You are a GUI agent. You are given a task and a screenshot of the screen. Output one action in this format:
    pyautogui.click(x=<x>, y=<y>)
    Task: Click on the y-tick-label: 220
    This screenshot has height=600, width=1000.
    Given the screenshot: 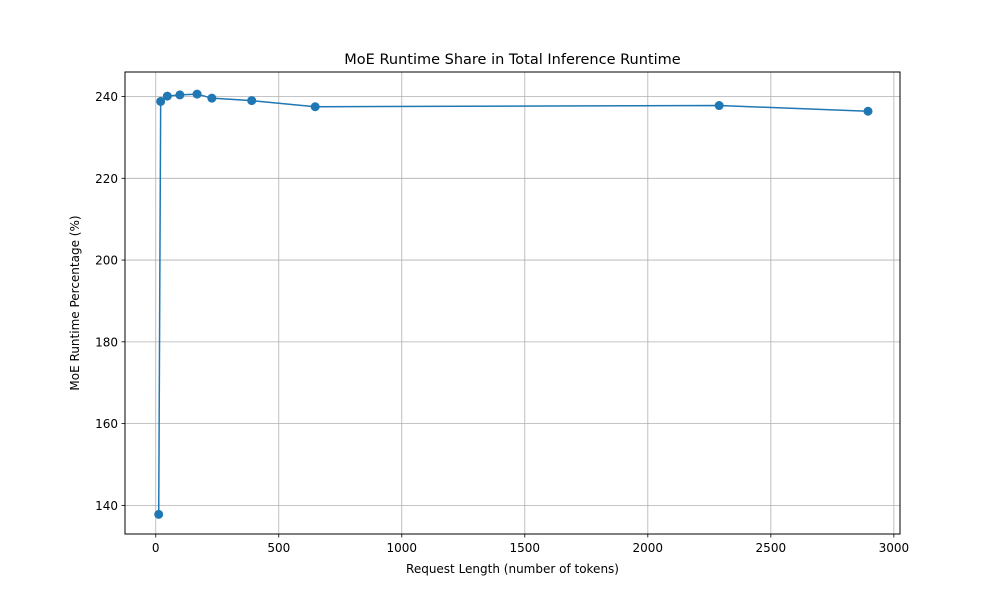 What is the action you would take?
    pyautogui.click(x=106, y=179)
    